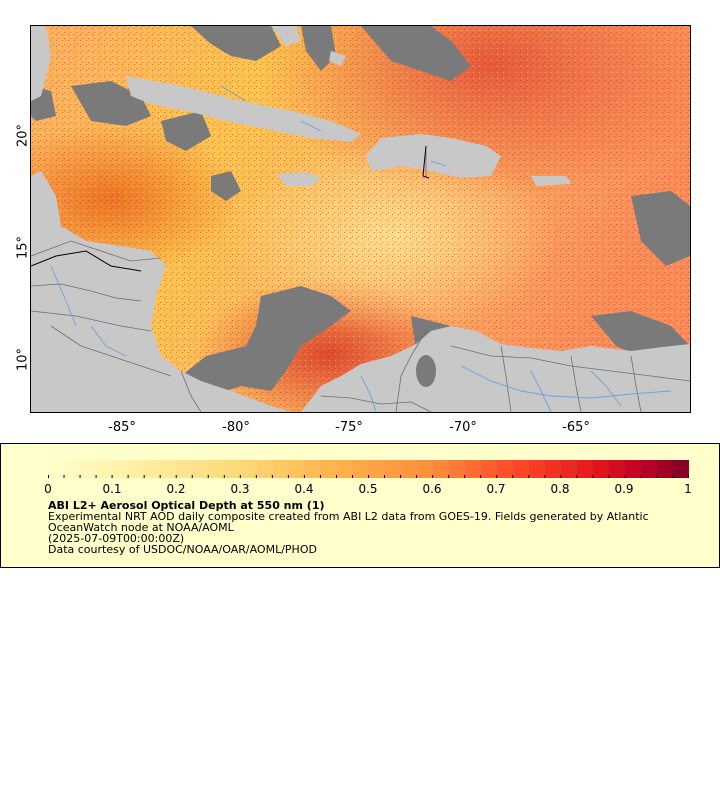  Describe the element at coordinates (496, 489) in the screenshot. I see `colorbar-label: 0.7` at that location.